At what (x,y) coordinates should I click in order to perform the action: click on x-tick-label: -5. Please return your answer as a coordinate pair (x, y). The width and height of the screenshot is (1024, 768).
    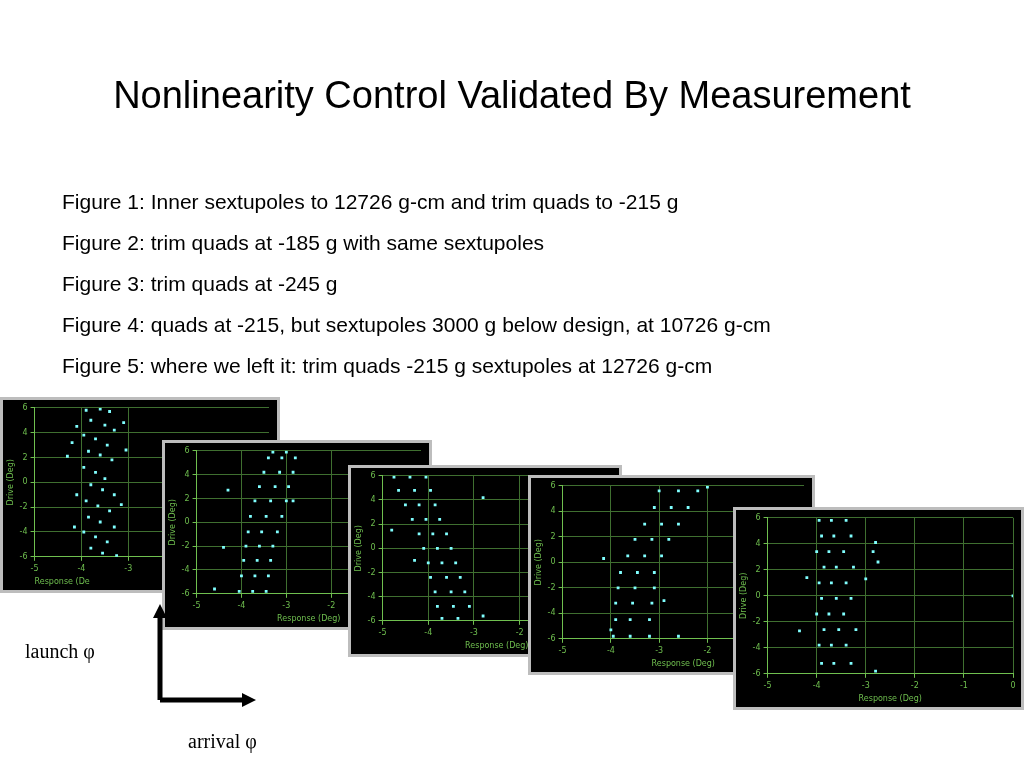
    Looking at the image, I should click on (767, 685).